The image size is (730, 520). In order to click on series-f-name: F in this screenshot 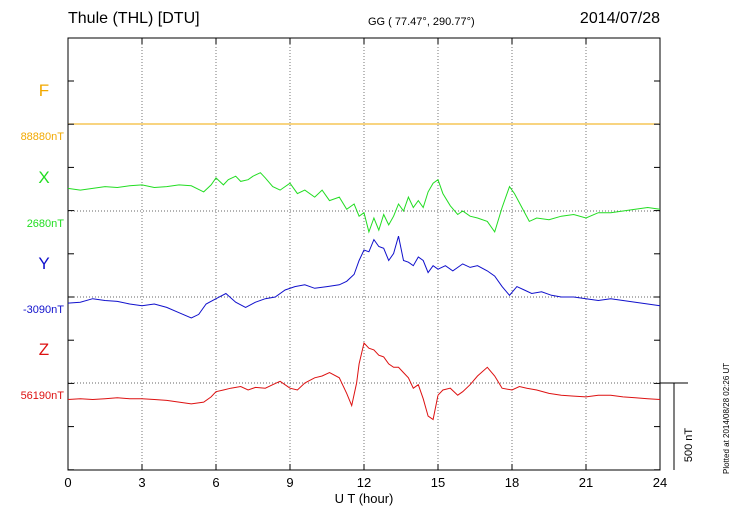, I will do `click(44, 90)`.